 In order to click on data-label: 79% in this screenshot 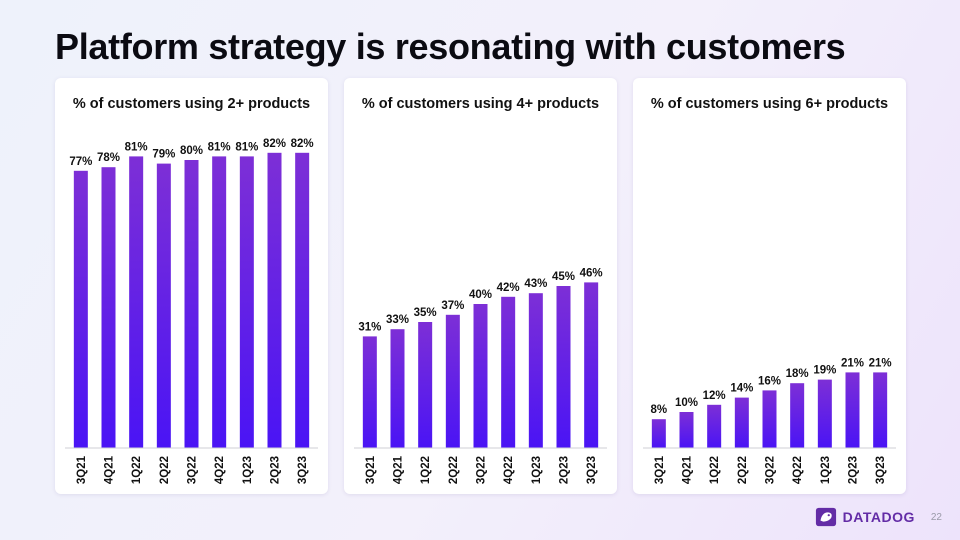, I will do `click(163, 155)`.